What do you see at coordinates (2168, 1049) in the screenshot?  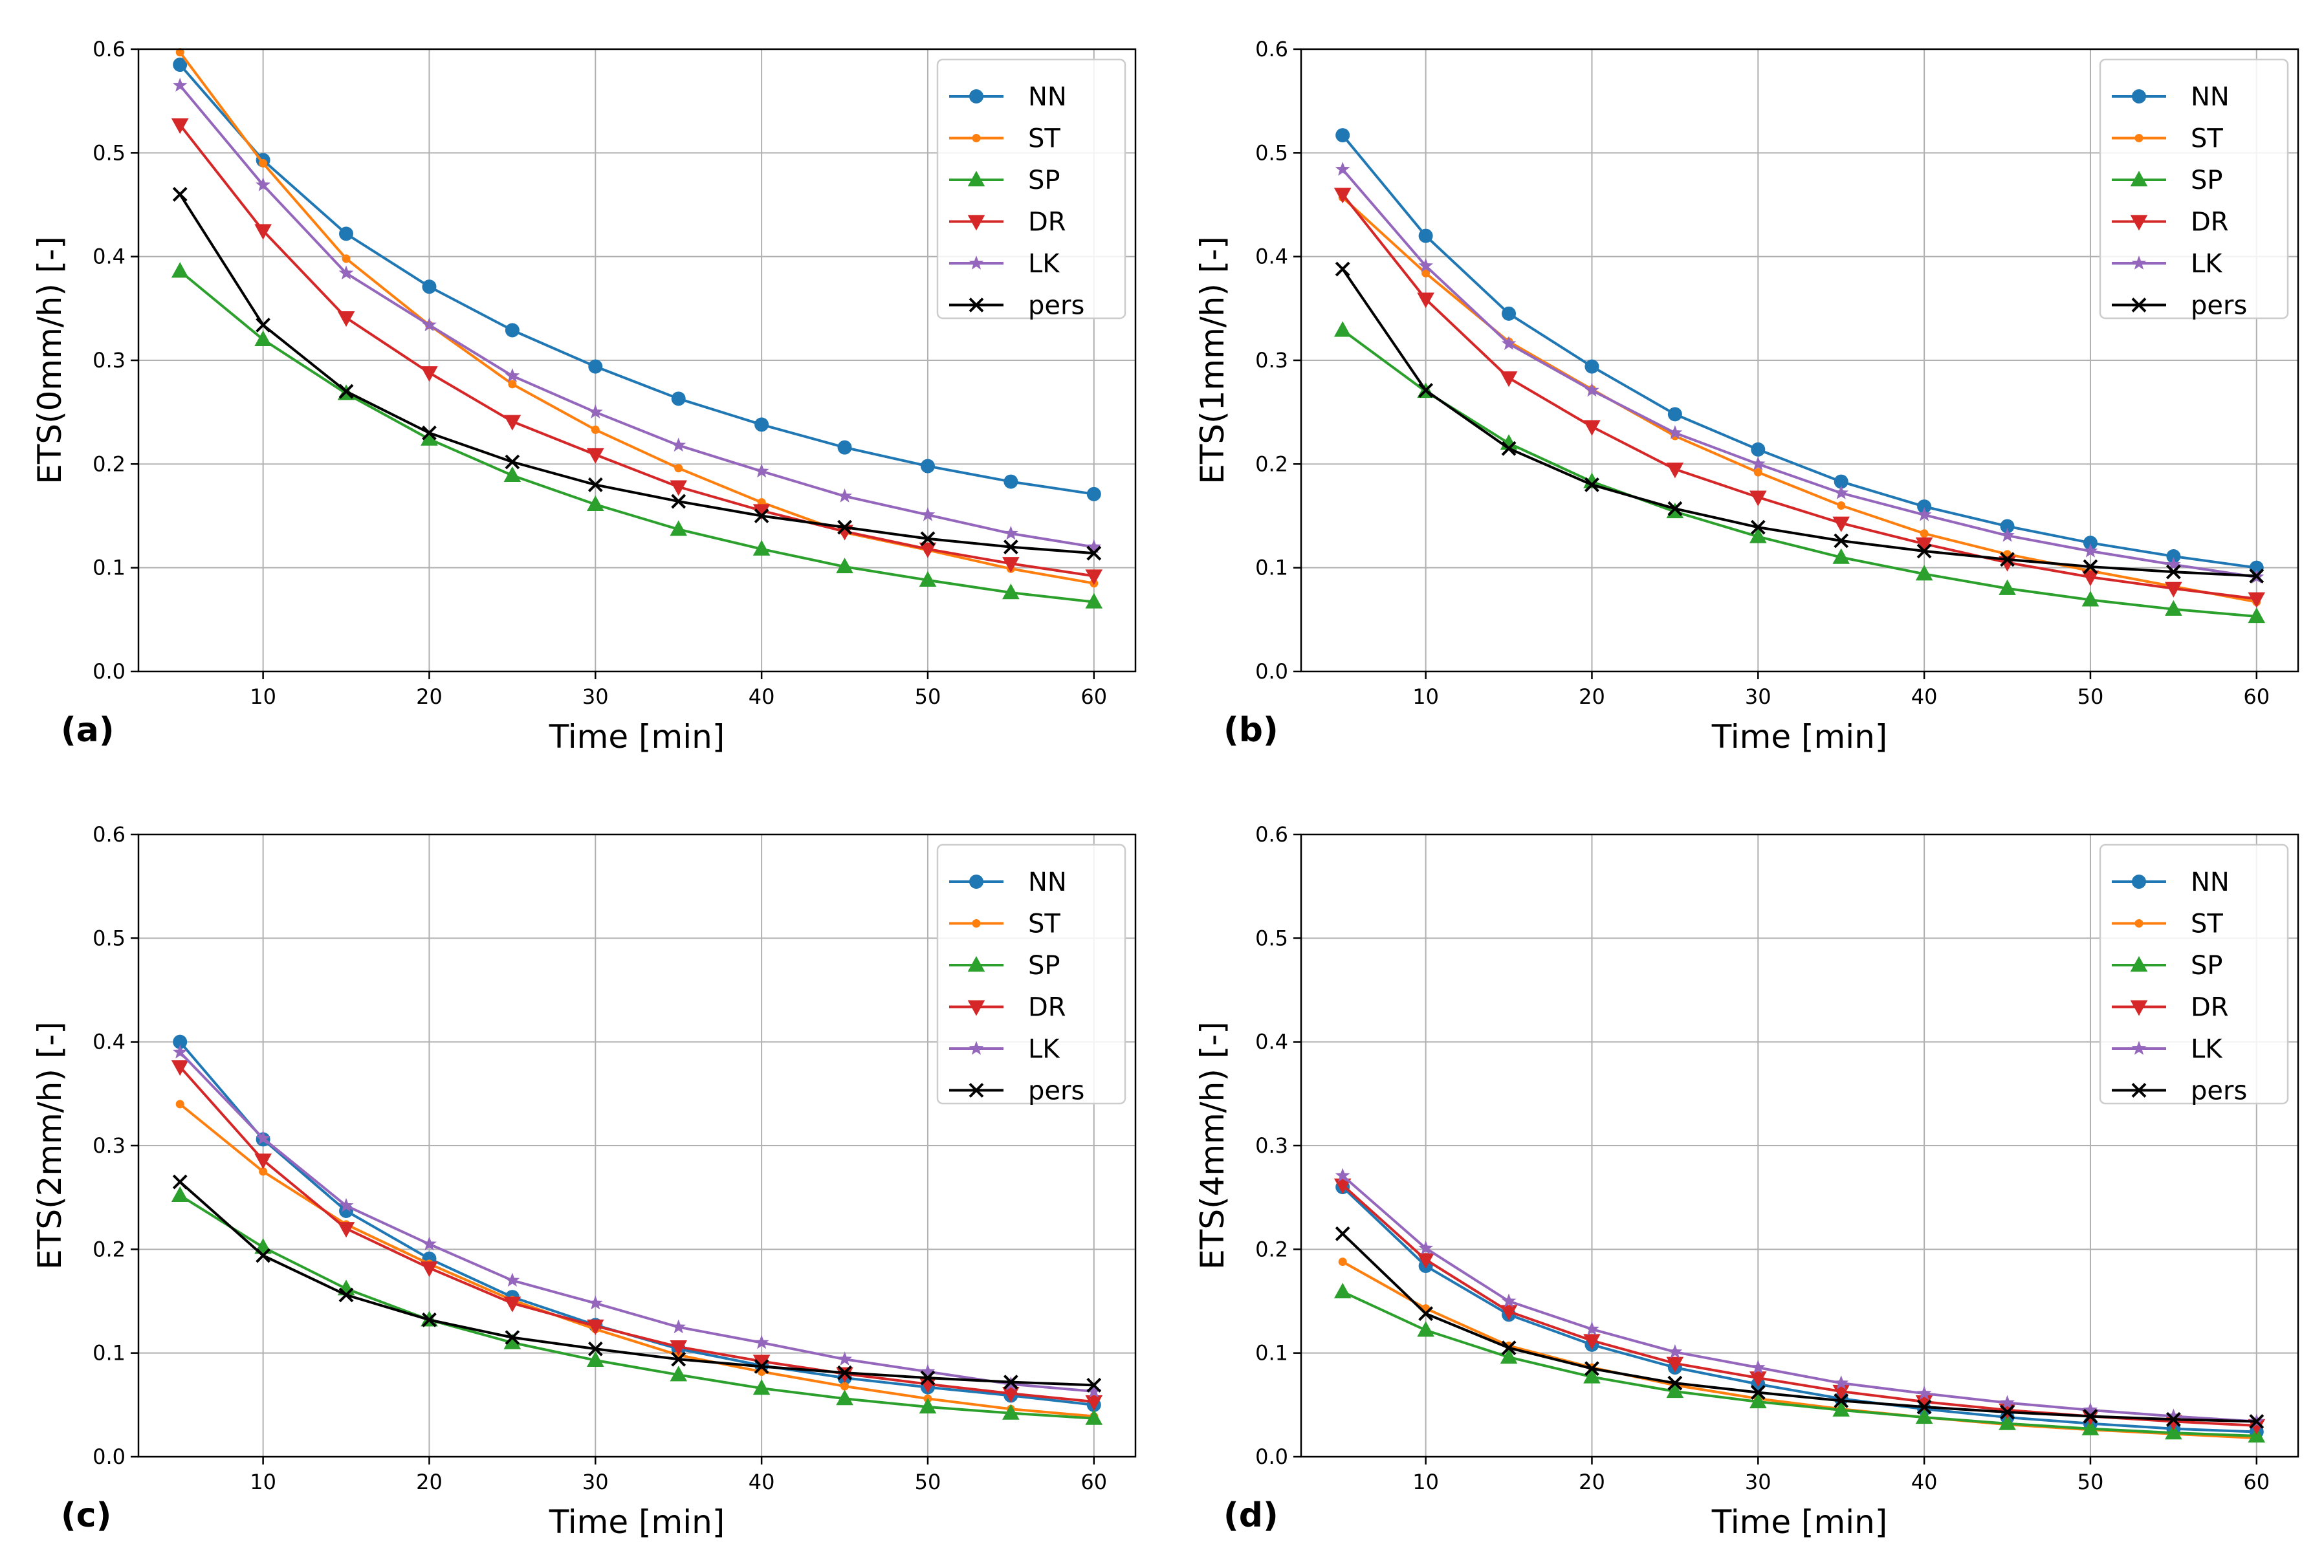 I see `legend-entry-LK: LK` at bounding box center [2168, 1049].